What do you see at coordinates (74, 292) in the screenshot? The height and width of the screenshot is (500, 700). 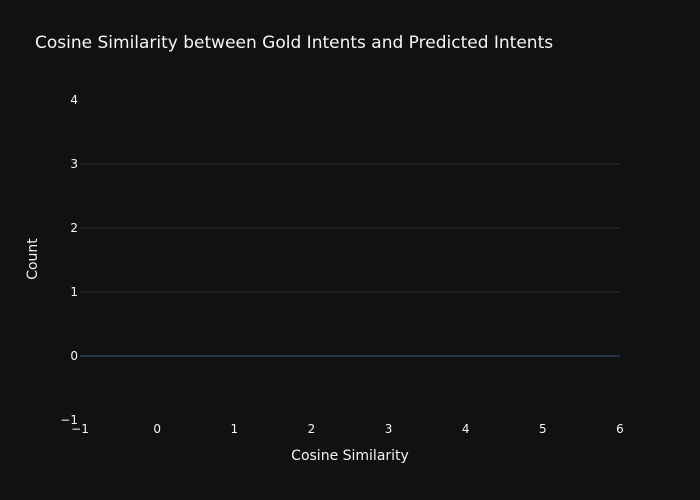 I see `y-tick-label: 1` at bounding box center [74, 292].